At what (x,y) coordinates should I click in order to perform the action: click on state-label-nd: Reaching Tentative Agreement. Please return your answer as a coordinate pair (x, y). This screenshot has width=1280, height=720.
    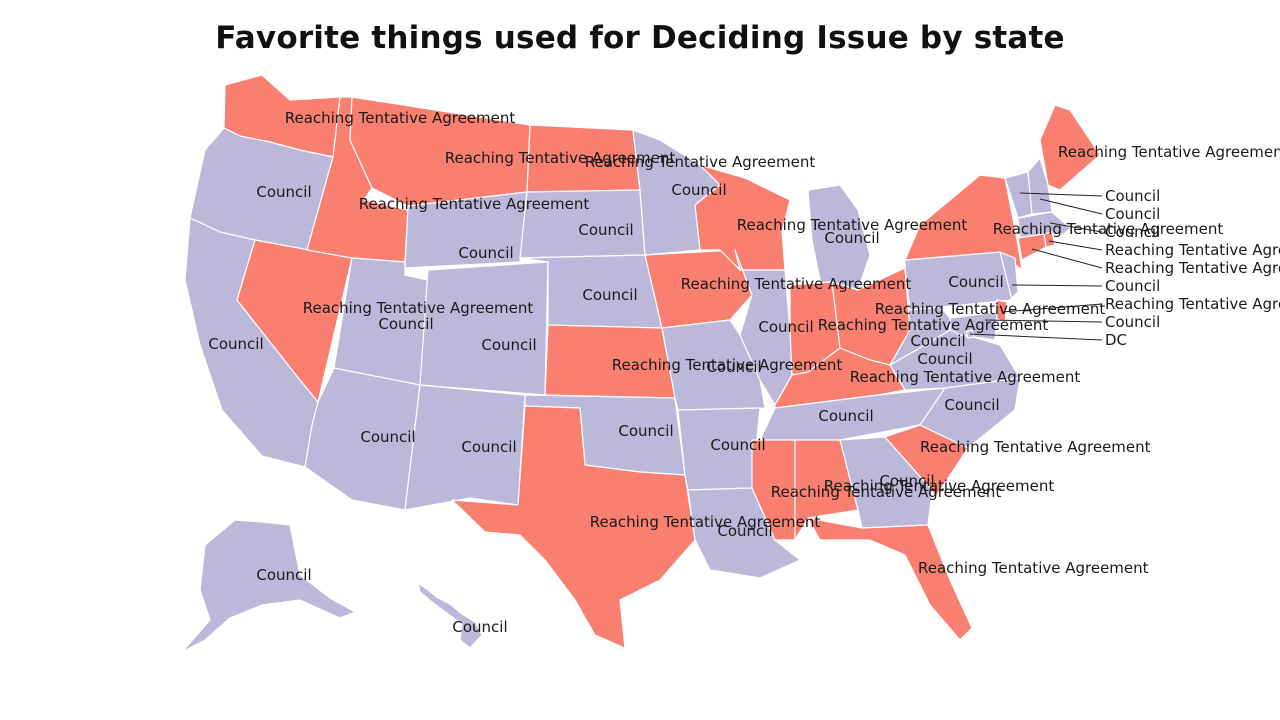
    Looking at the image, I should click on (700, 162).